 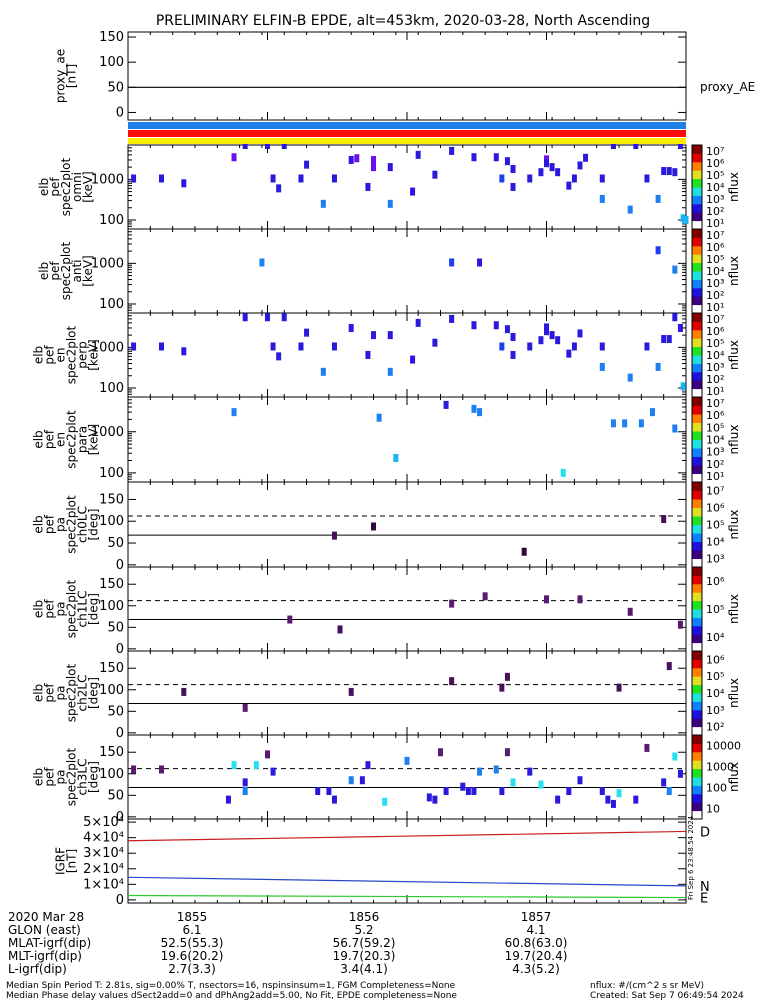 I want to click on footer-cell: 19.7(20.4), so click(x=536, y=956).